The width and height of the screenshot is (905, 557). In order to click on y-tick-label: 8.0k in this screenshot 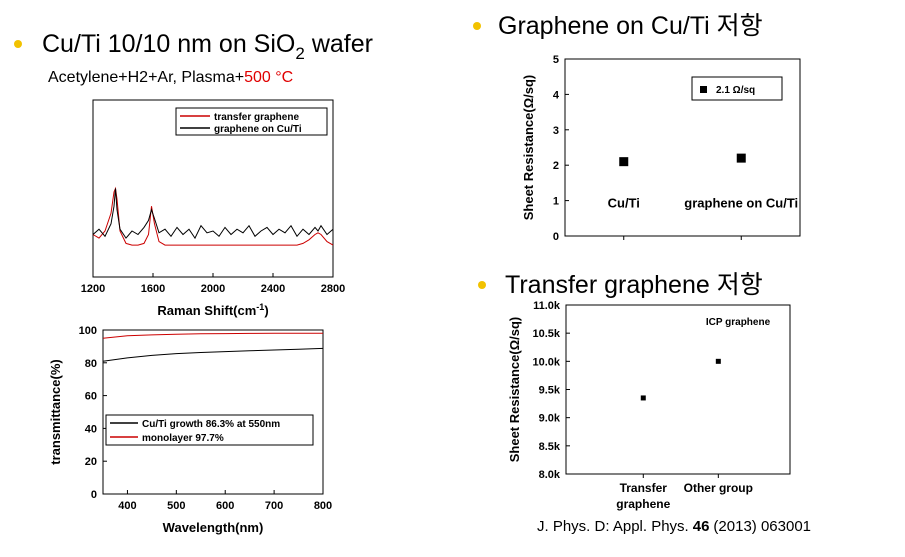, I will do `click(550, 475)`.